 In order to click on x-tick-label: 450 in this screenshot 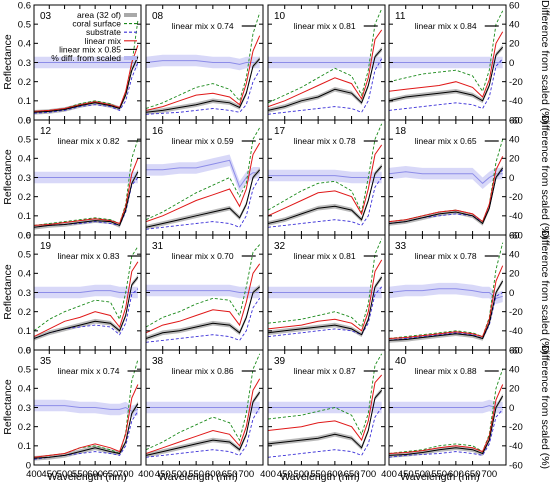, I will do `click(406, 474)`.